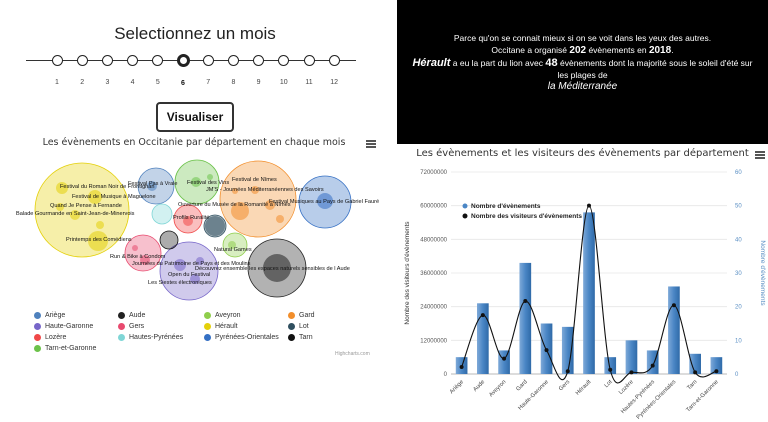 The width and height of the screenshot is (768, 422). I want to click on legend-label: Hérault, so click(226, 326).